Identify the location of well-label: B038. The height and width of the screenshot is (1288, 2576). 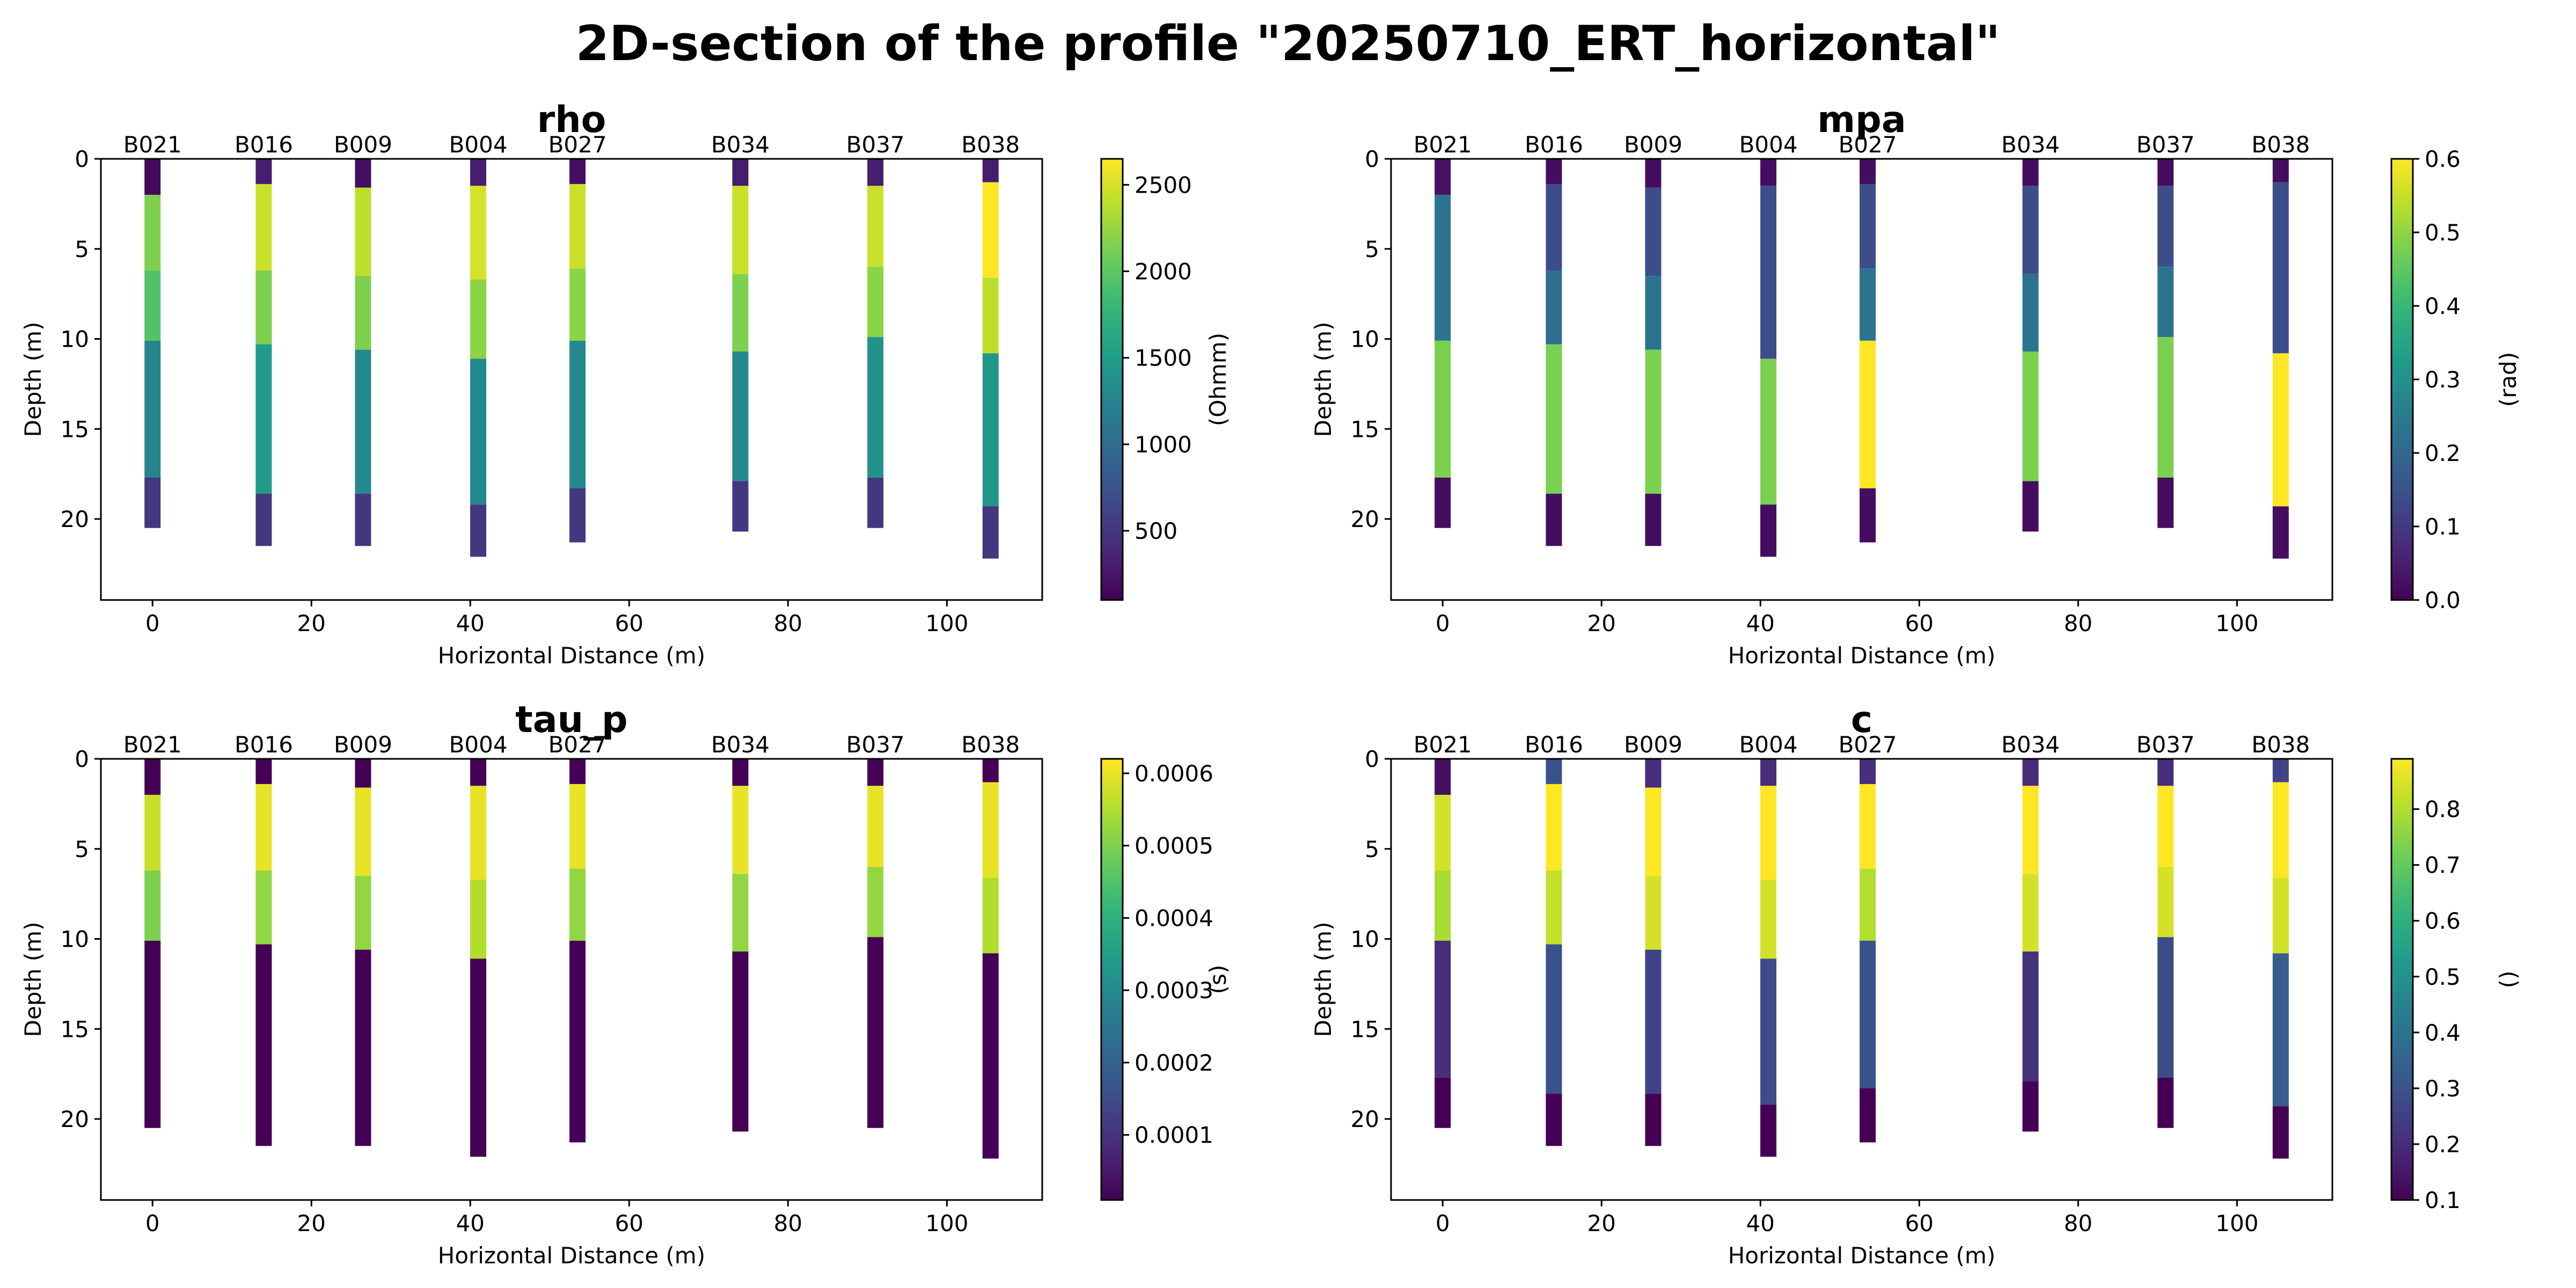
(2280, 144).